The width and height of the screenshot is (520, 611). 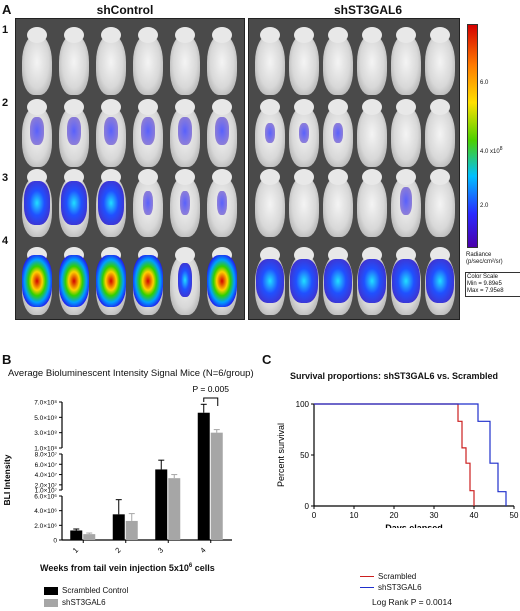 I want to click on row-label-2: 2, so click(x=5, y=103).